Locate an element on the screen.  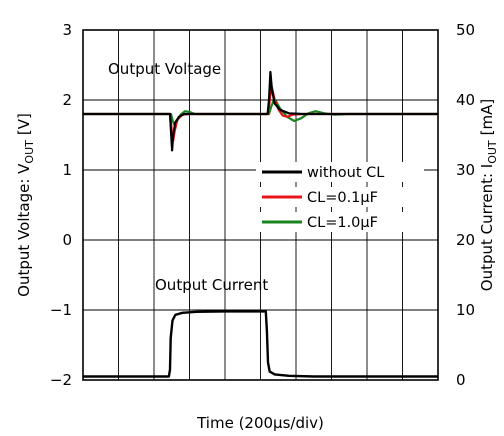
right-tick-label: 20 is located at coordinates (465, 240).